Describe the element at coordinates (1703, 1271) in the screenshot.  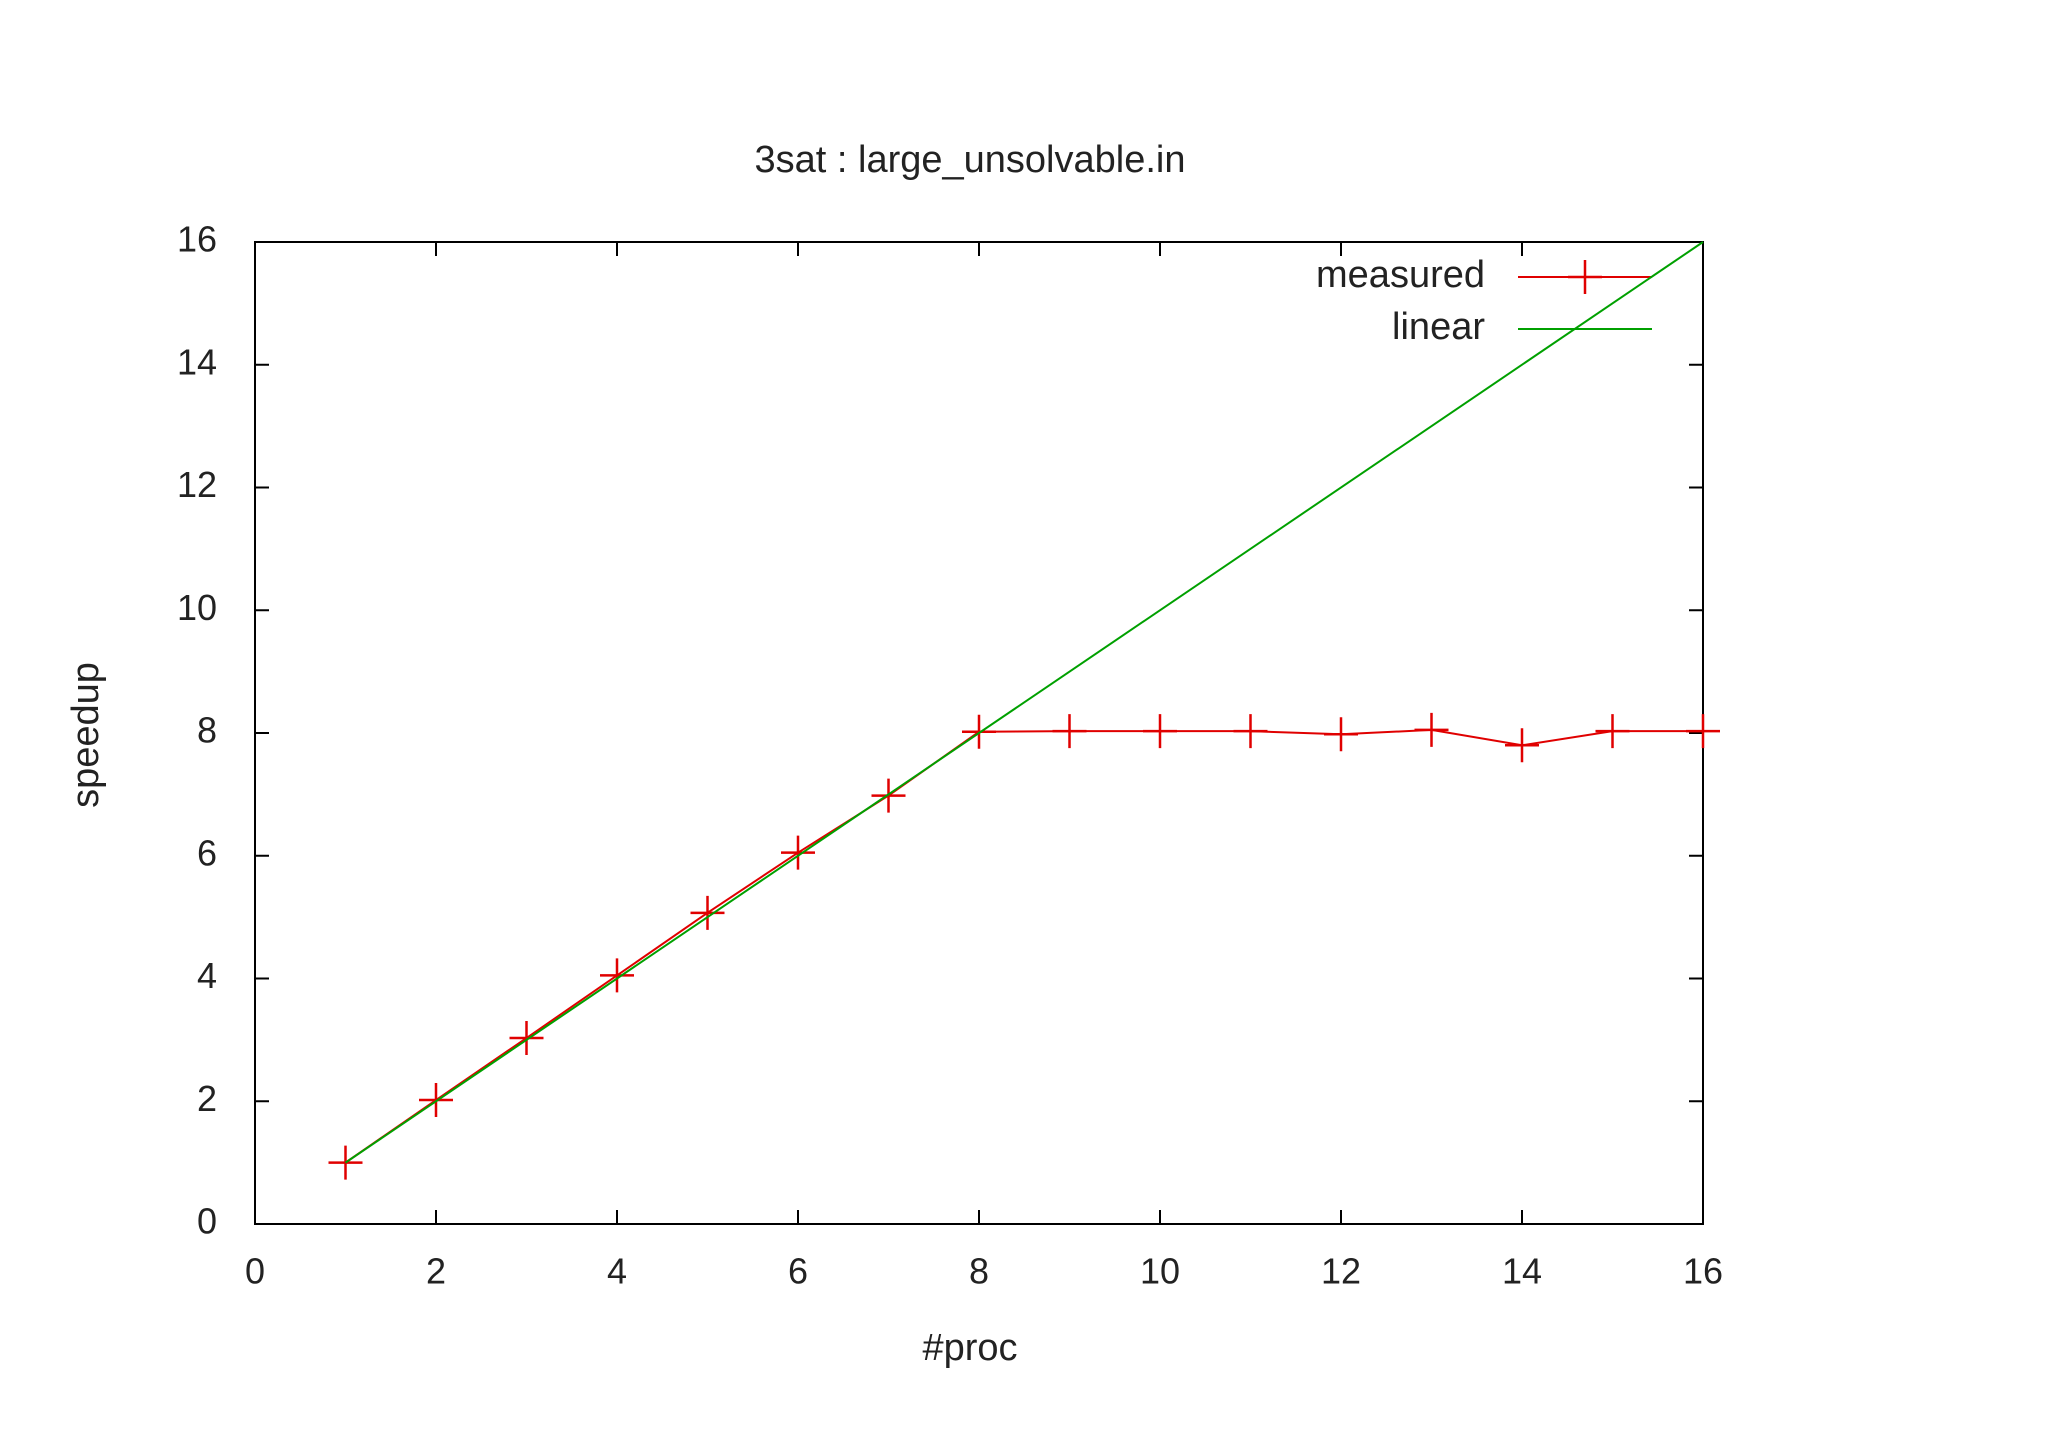
I see `x-tick-label: 16` at that location.